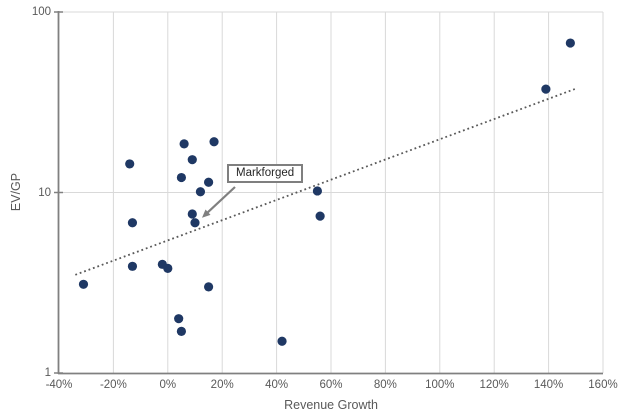  What do you see at coordinates (265, 173) in the screenshot?
I see `annotation-markforged: Markforged` at bounding box center [265, 173].